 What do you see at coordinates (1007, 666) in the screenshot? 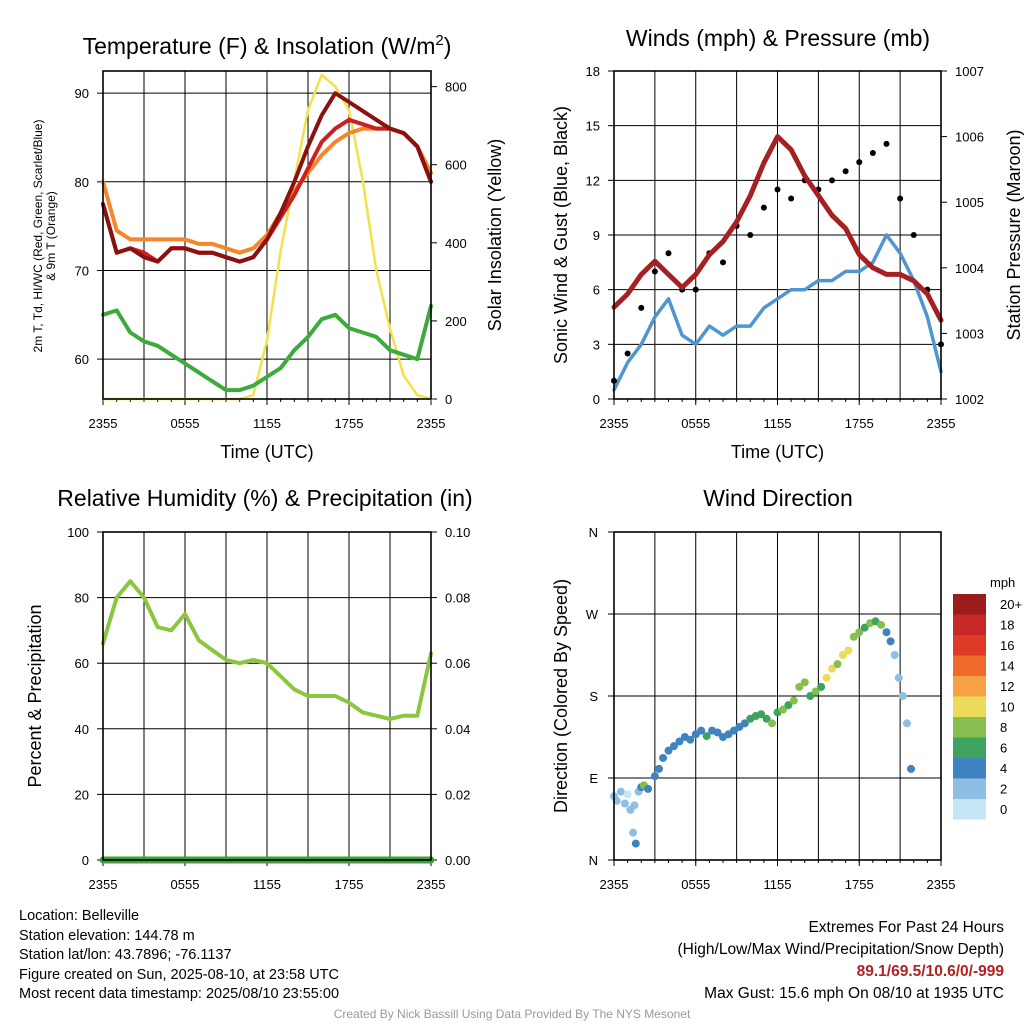
I see `colorbar-label: 14` at bounding box center [1007, 666].